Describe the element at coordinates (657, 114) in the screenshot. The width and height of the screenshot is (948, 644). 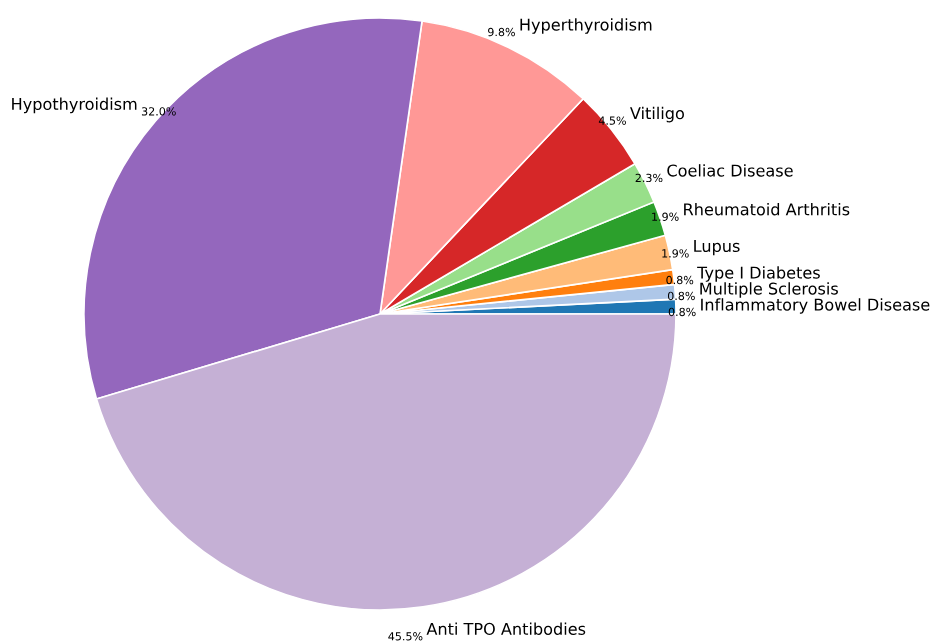
I see `slice-label: Vitiligo` at that location.